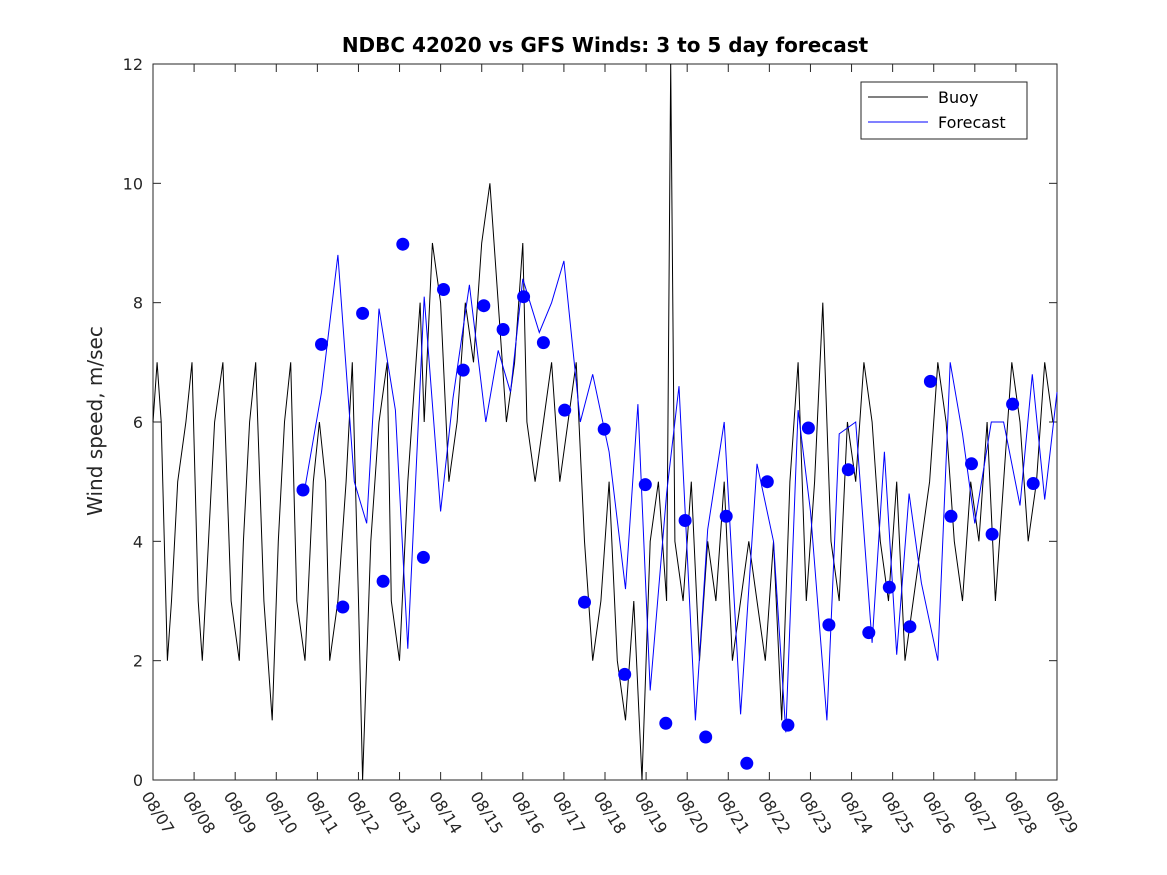 The height and width of the screenshot is (875, 1167). Describe the element at coordinates (569, 812) in the screenshot. I see `x-tick-label: 08/17` at that location.